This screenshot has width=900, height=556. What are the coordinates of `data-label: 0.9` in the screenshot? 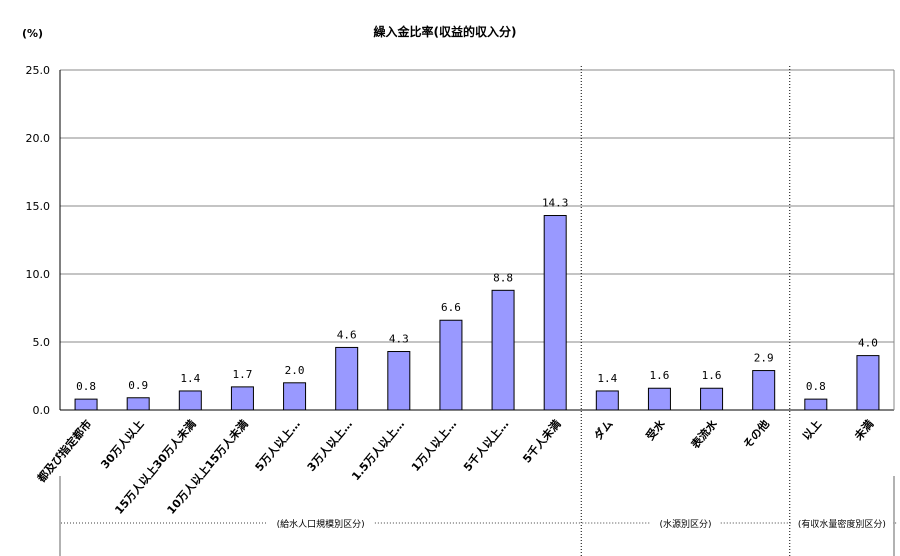 It's located at (138, 385).